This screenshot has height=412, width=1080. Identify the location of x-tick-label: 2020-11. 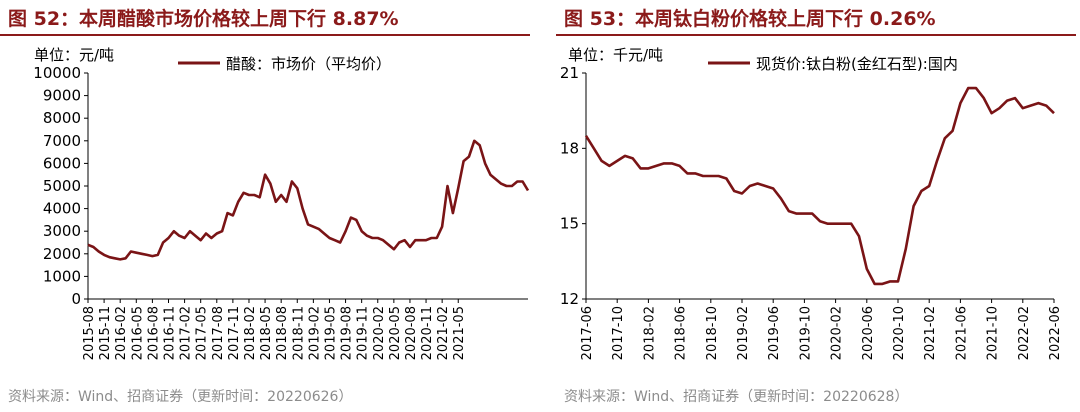
(427, 333).